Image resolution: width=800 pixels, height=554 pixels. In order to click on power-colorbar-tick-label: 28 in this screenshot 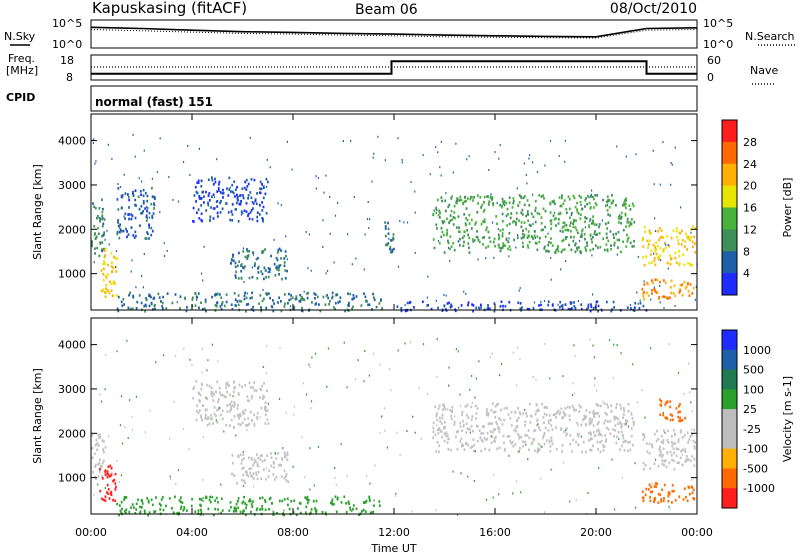, I will do `click(750, 142)`.